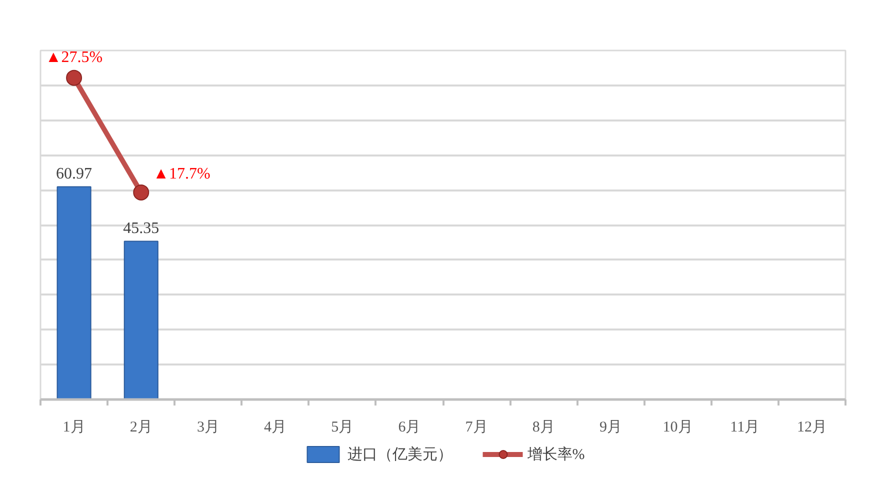 The height and width of the screenshot is (495, 893). Describe the element at coordinates (208, 428) in the screenshot. I see `x-tick-label: 3月` at that location.